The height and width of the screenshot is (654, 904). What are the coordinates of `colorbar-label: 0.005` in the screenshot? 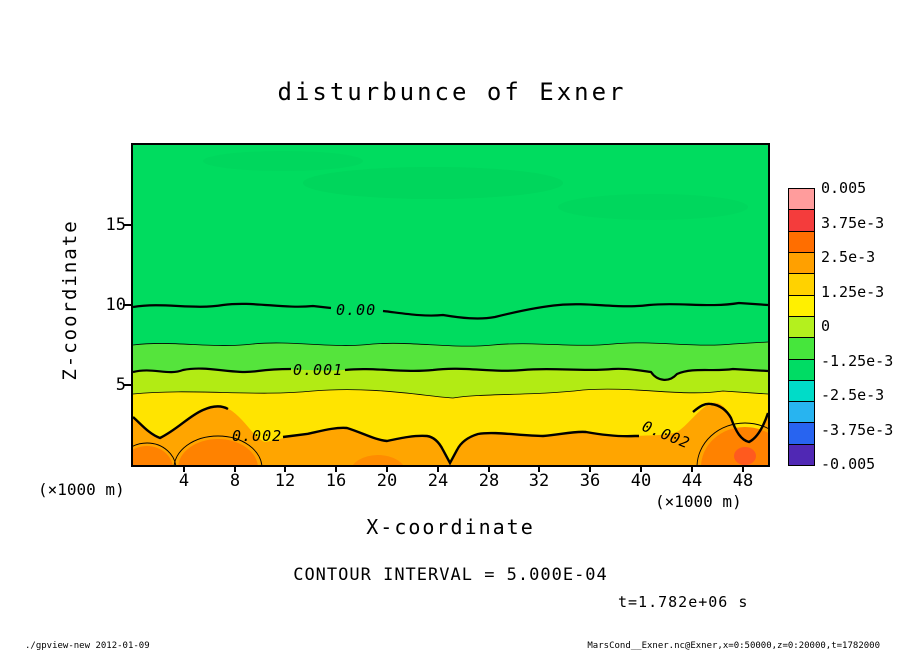 It's located at (844, 188).